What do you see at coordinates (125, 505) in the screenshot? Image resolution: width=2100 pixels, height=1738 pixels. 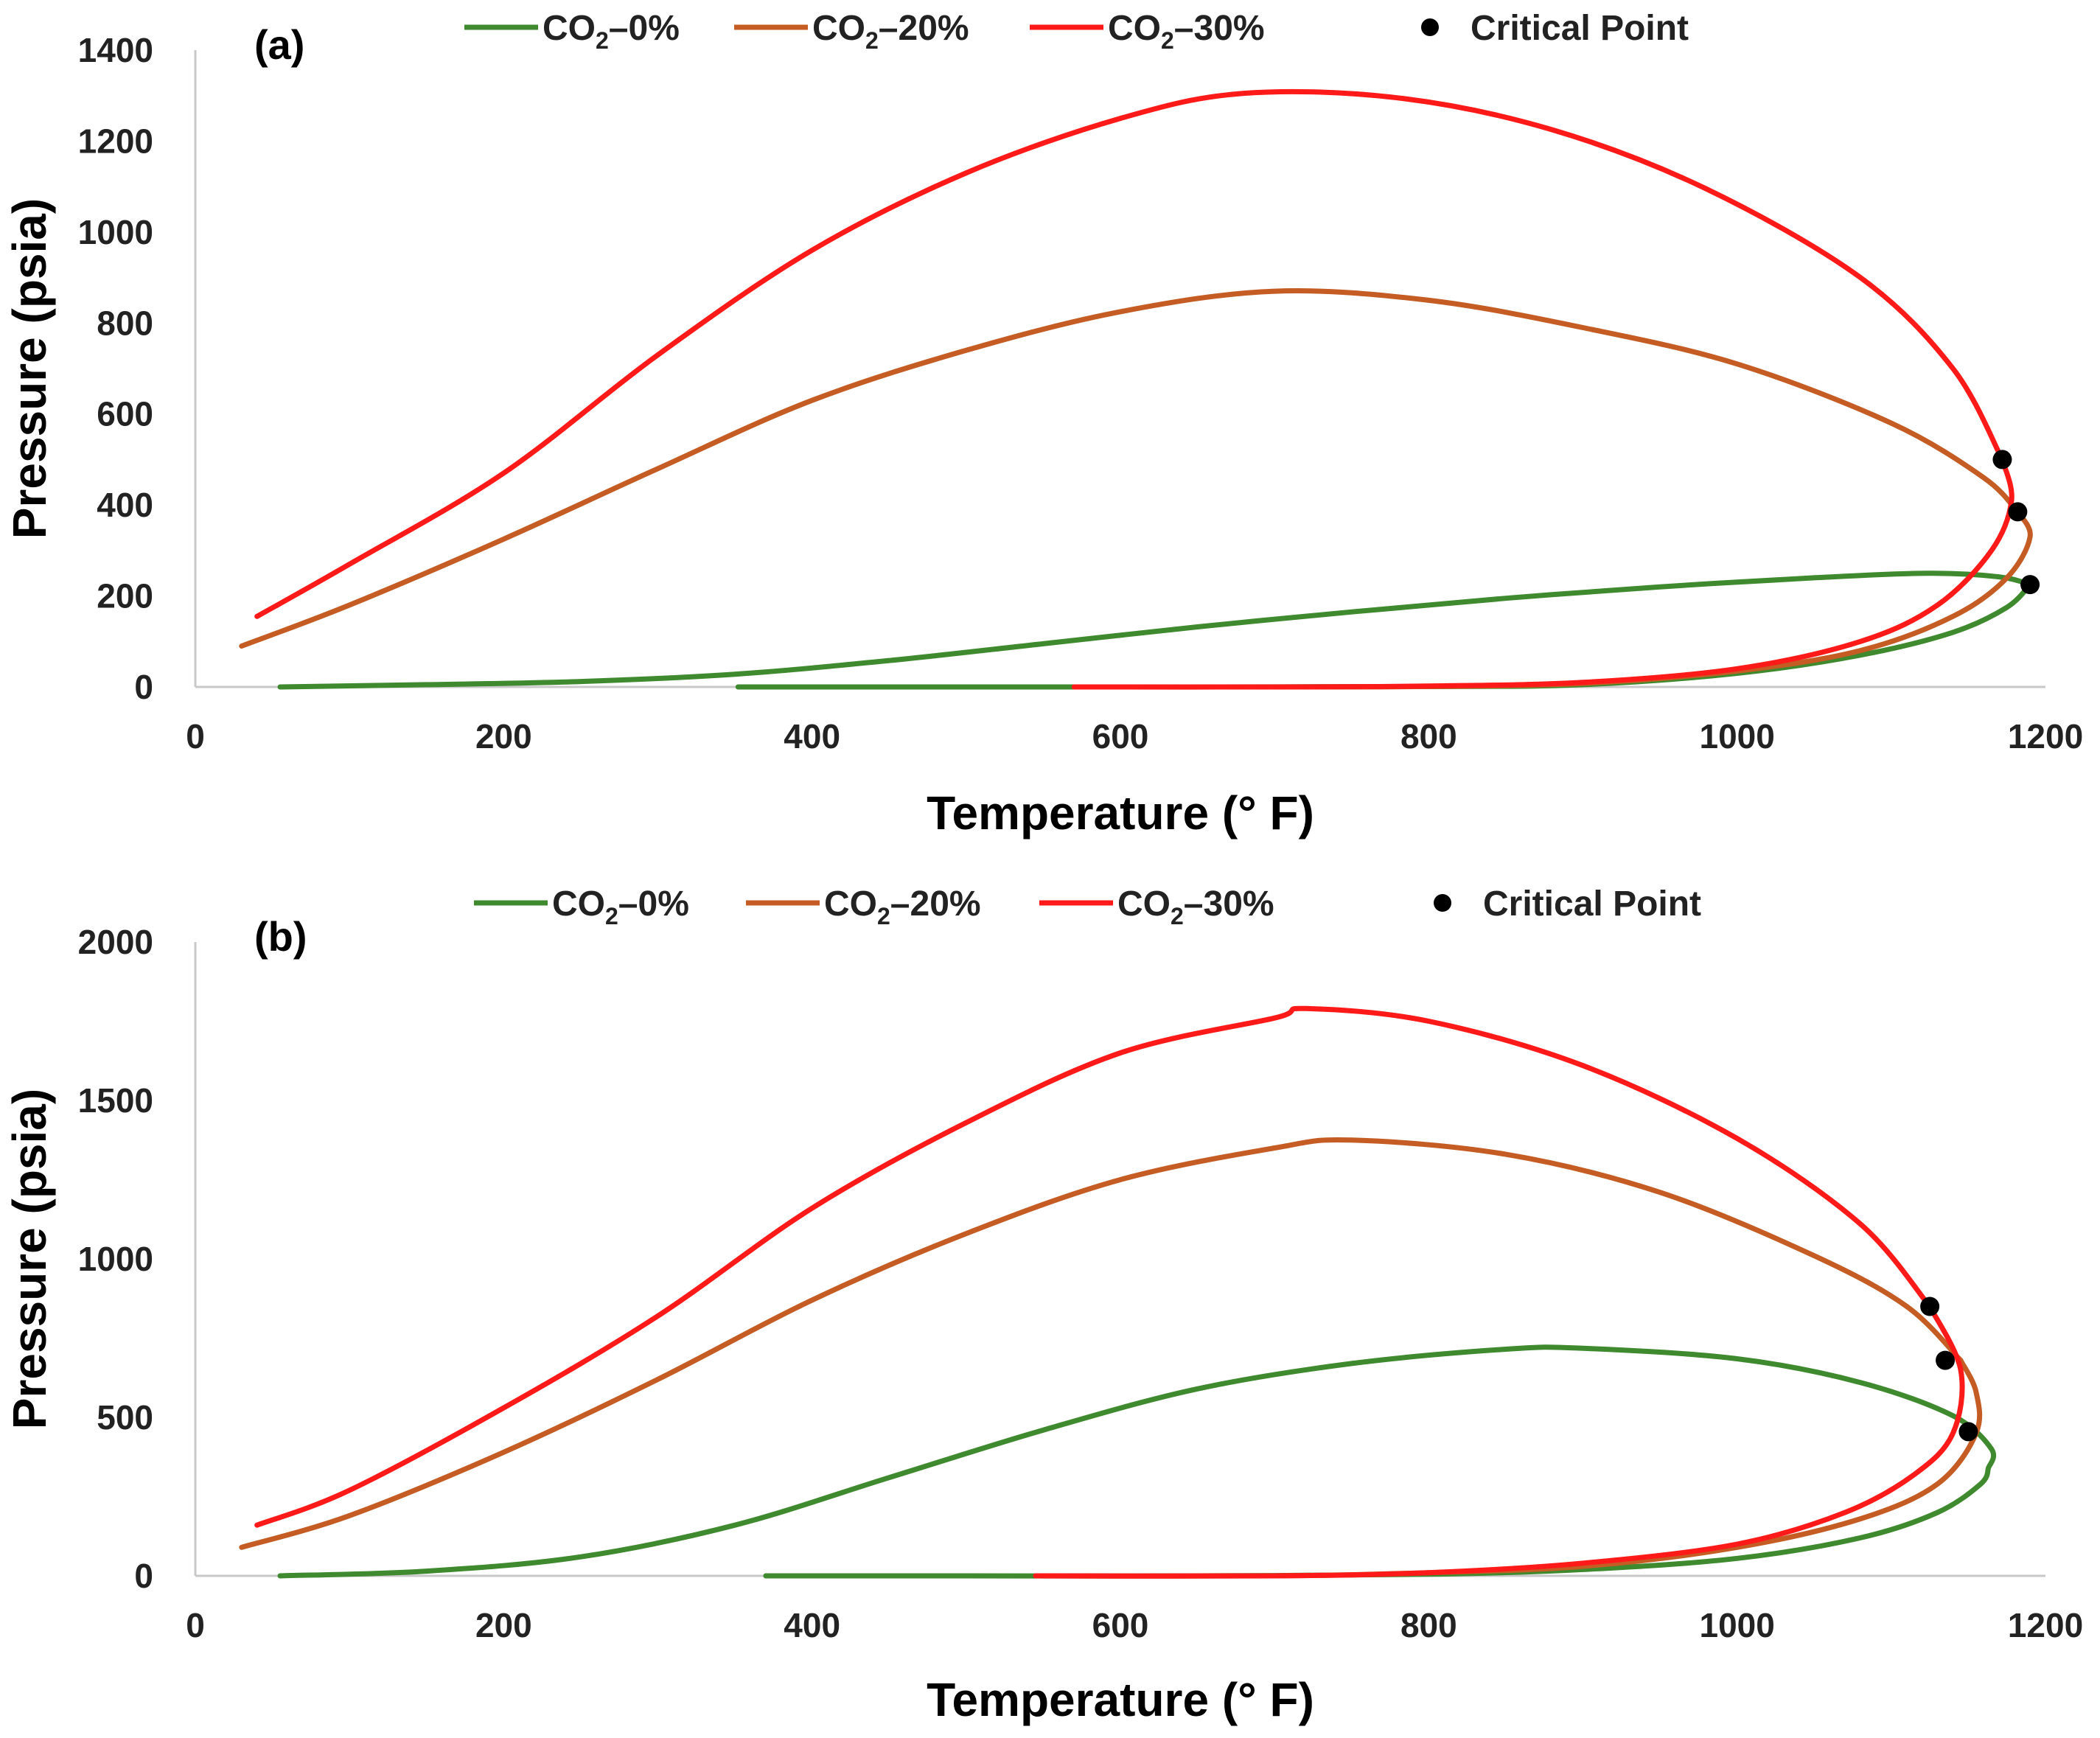 I see `y-tick-label: 400` at bounding box center [125, 505].